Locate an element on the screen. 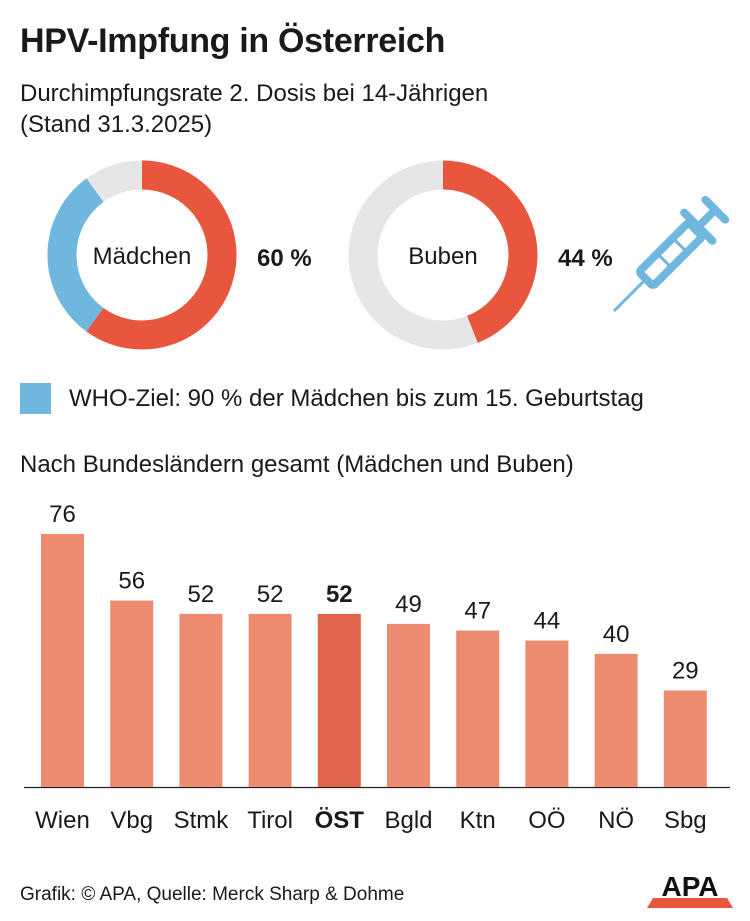 The width and height of the screenshot is (750, 921). donut-who-target-m-dchen is located at coordinates (75, 255).